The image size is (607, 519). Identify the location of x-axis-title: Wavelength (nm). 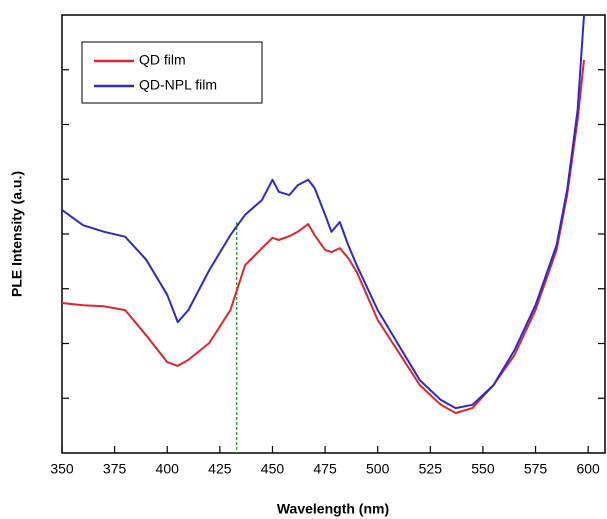
(333, 509).